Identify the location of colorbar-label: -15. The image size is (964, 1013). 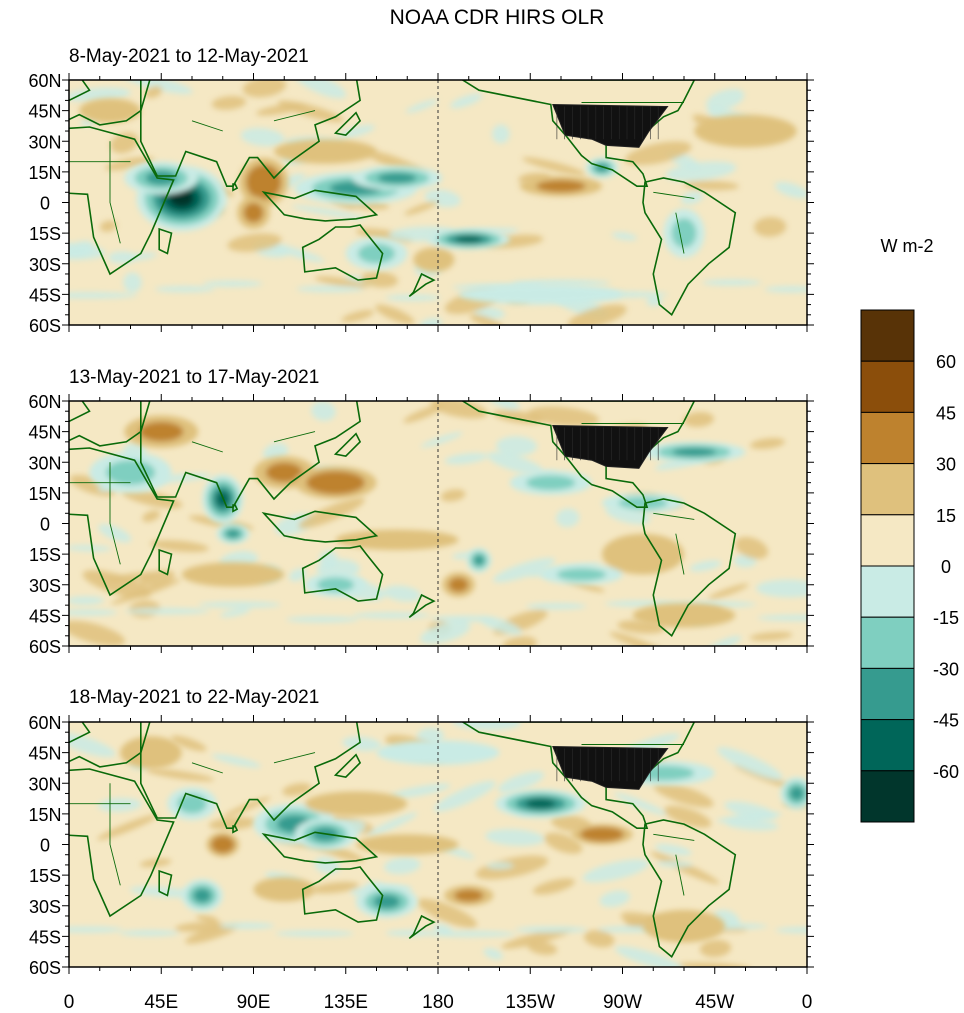
(946, 618).